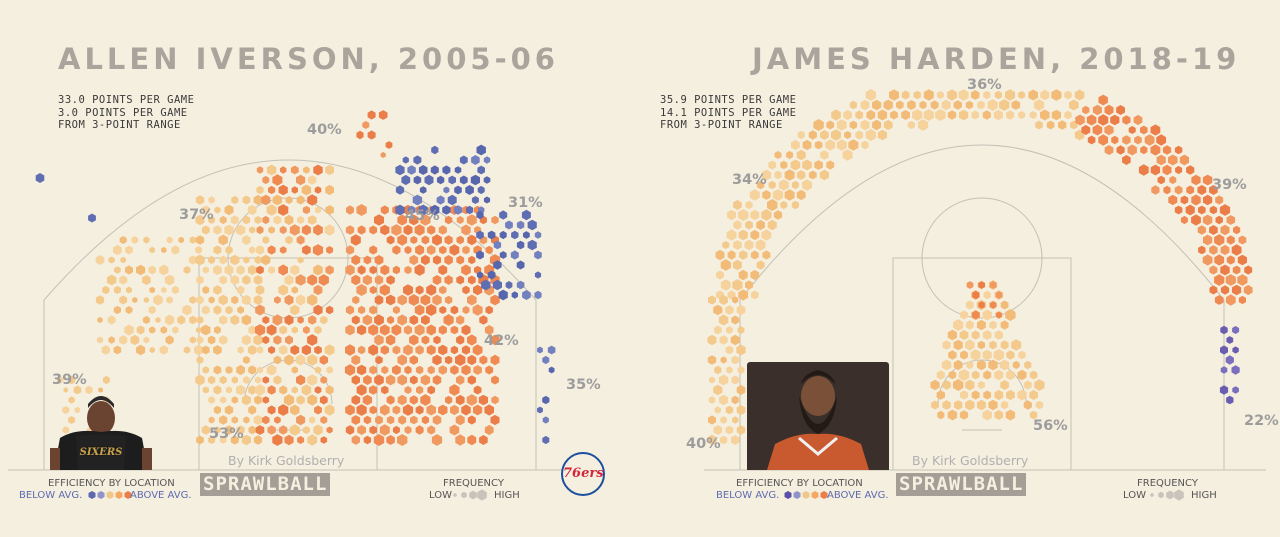  I want to click on legend-low-label: LOW, so click(440, 495).